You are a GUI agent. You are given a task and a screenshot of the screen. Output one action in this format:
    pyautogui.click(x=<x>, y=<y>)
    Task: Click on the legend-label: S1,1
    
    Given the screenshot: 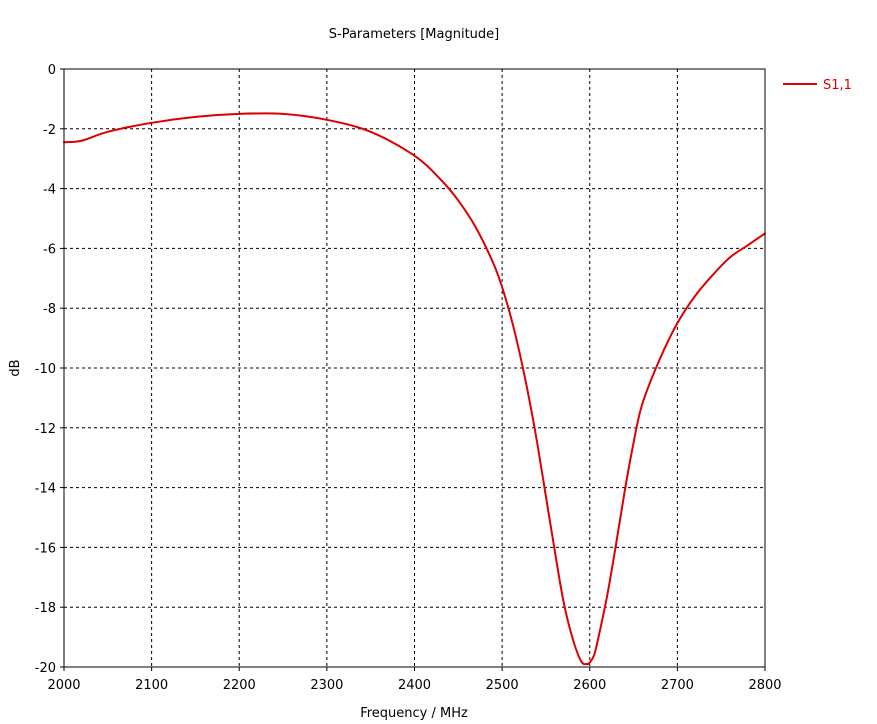 What is the action you would take?
    pyautogui.click(x=837, y=85)
    